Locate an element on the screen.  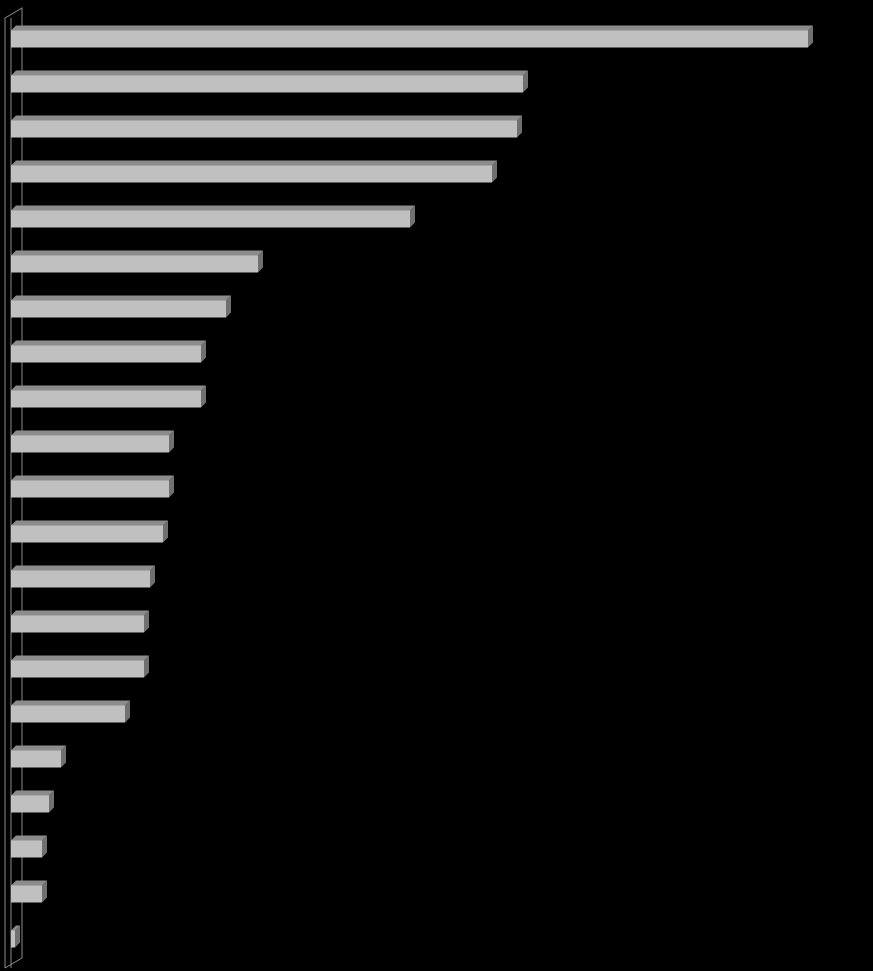
wall-outline is located at coordinates (13, 488).